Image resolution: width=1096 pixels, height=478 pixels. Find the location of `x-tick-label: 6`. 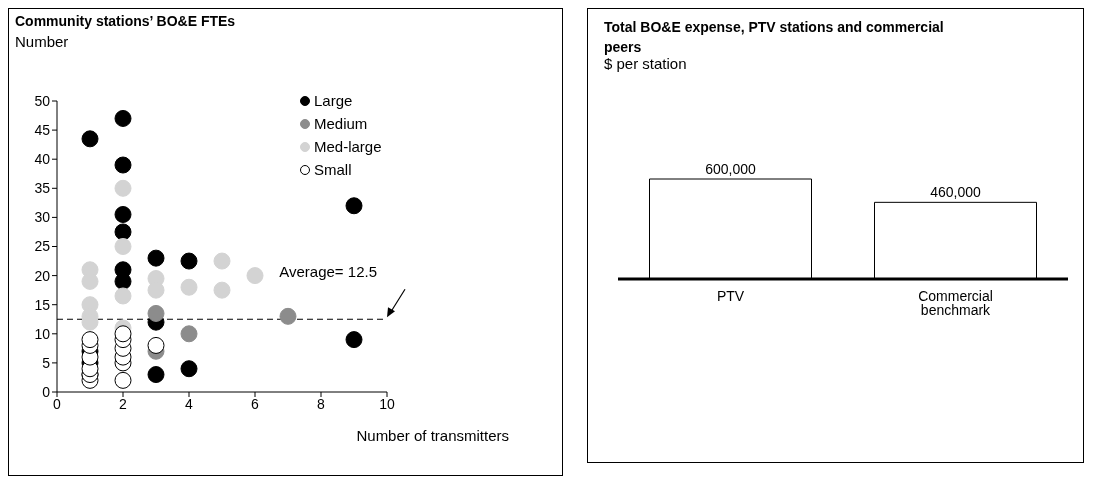

x-tick-label: 6 is located at coordinates (255, 403).